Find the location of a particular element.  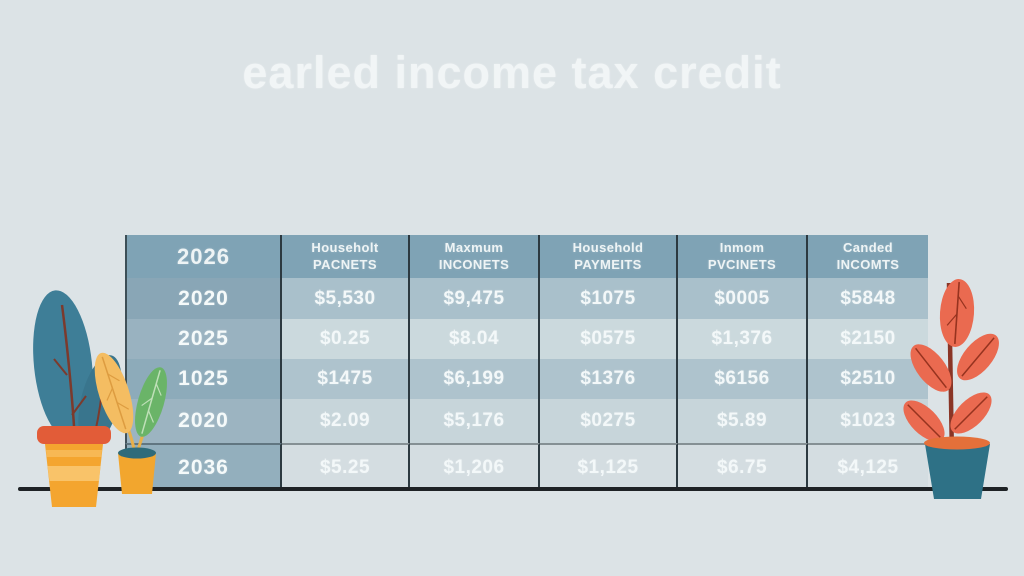

table-cell: $6,199 is located at coordinates (475, 379).